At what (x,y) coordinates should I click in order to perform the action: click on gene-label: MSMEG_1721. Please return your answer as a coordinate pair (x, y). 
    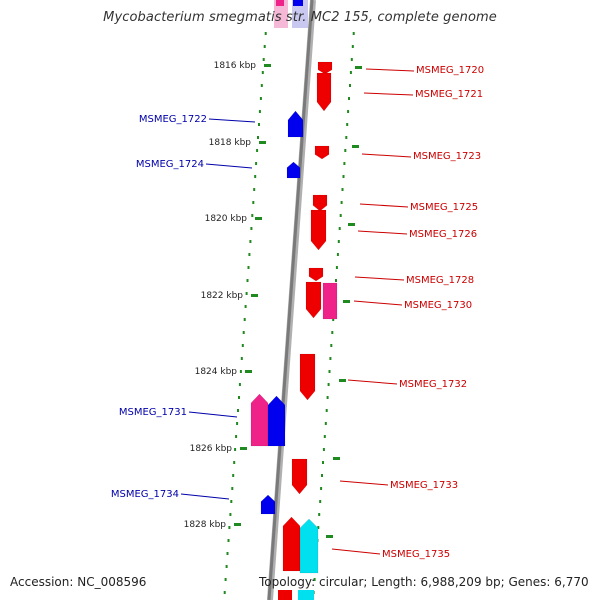
    Looking at the image, I should click on (449, 94).